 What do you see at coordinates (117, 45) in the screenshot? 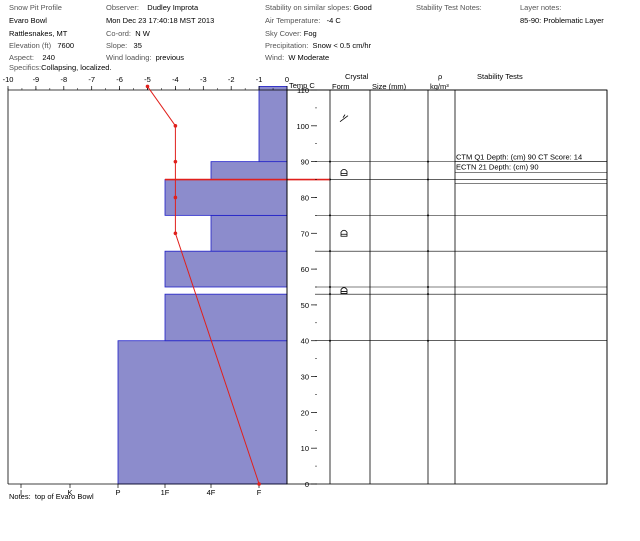
I see `slope-label: Slope:` at bounding box center [117, 45].